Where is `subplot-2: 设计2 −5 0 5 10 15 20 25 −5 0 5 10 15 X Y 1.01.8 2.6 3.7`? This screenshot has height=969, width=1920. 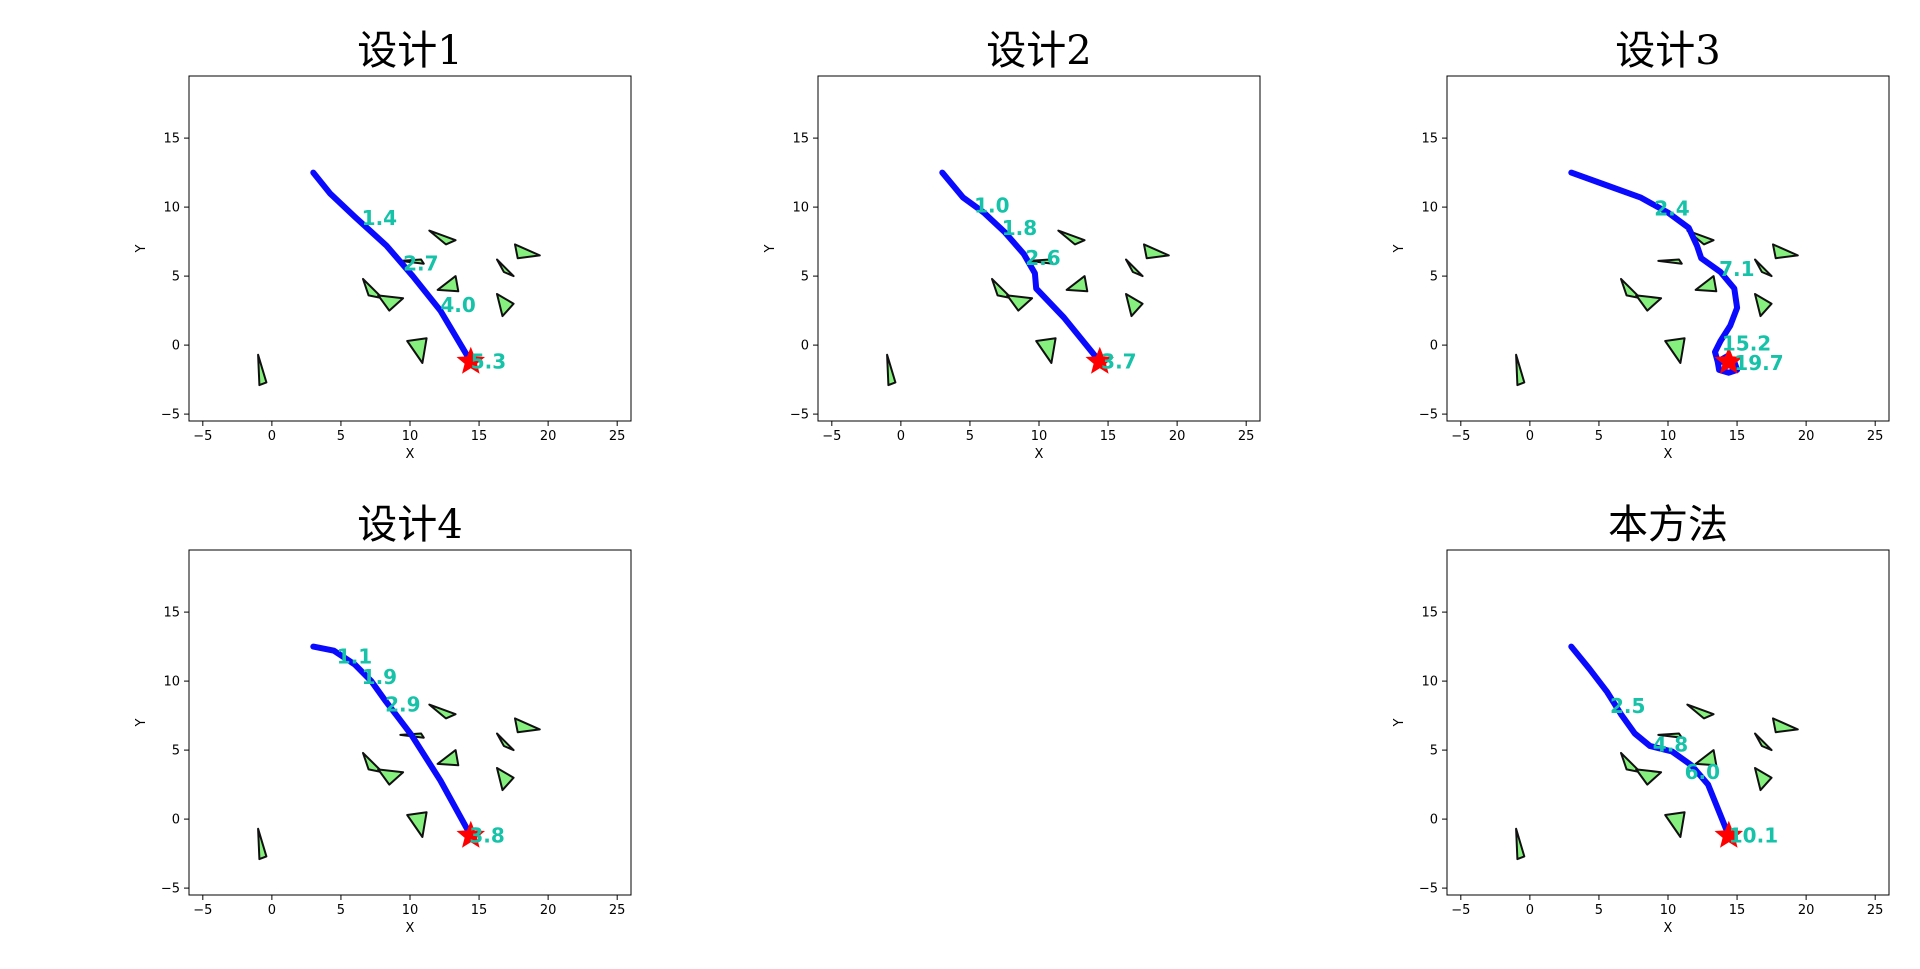
subplot-2: 设计2 −5 0 5 10 15 20 25 −5 0 5 10 15 X Y 1.01.8 2.6 3.7 is located at coordinates (1012, 245).